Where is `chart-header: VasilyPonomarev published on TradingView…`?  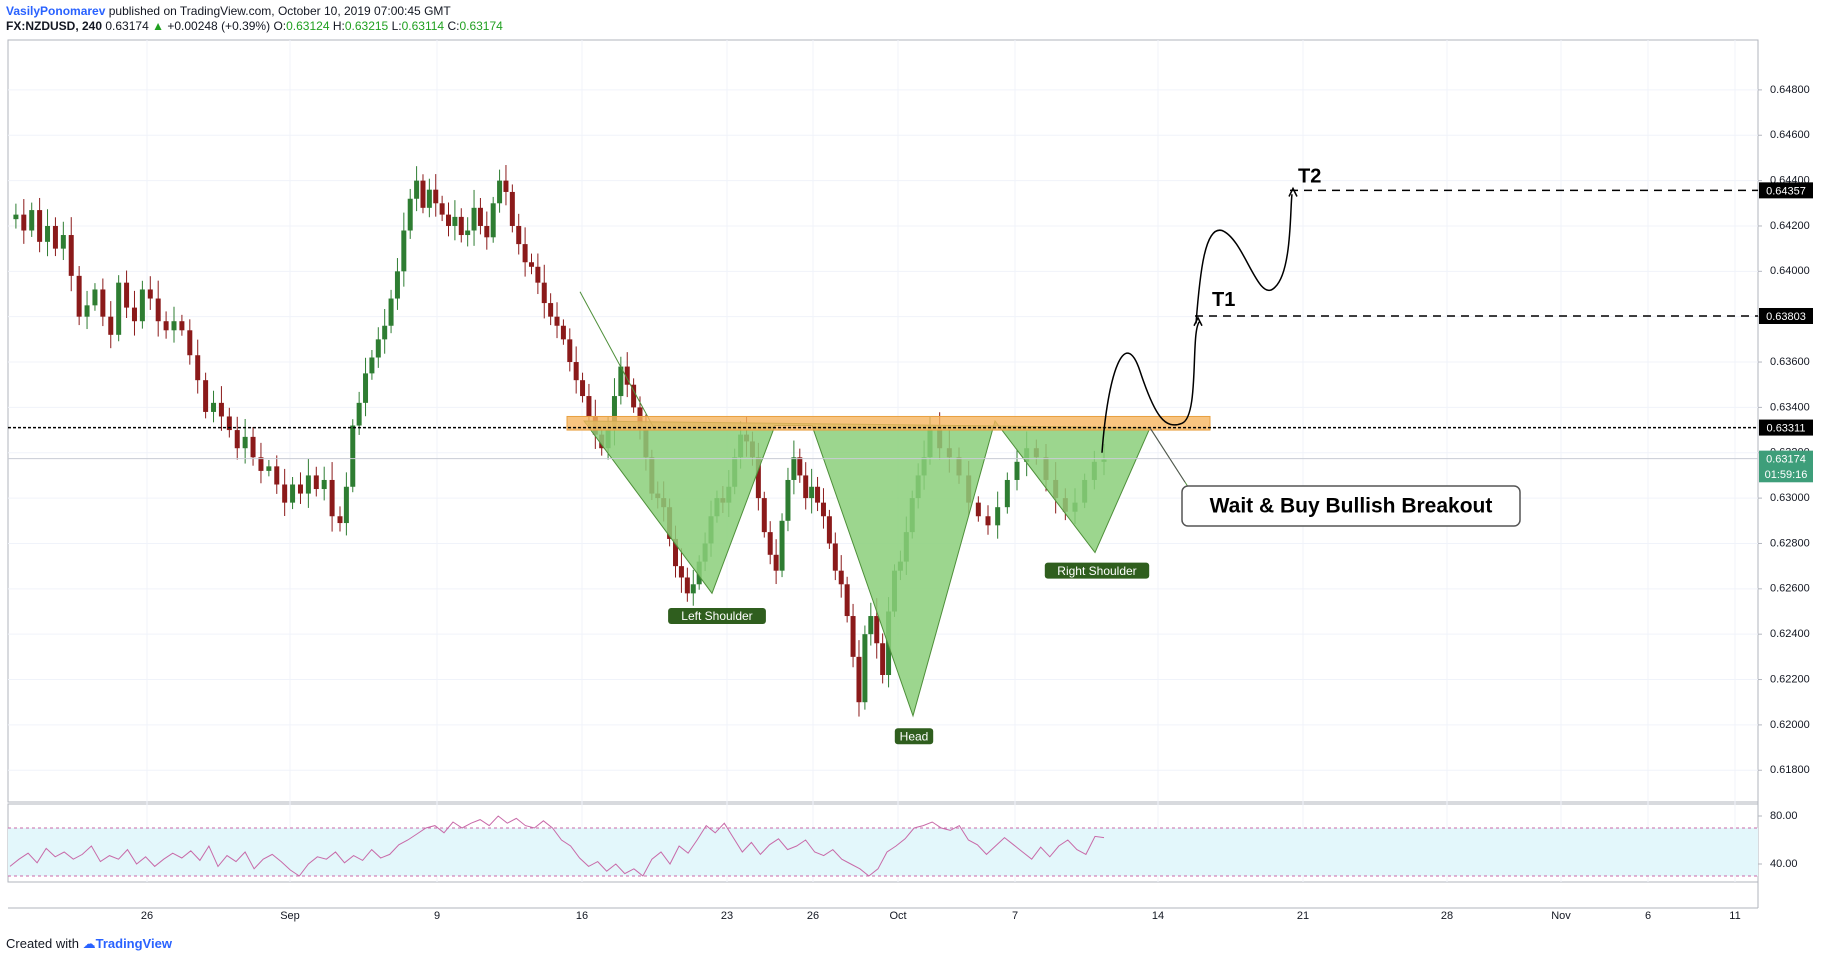
chart-header: VasilyPonomarev published on TradingView… is located at coordinates (228, 11).